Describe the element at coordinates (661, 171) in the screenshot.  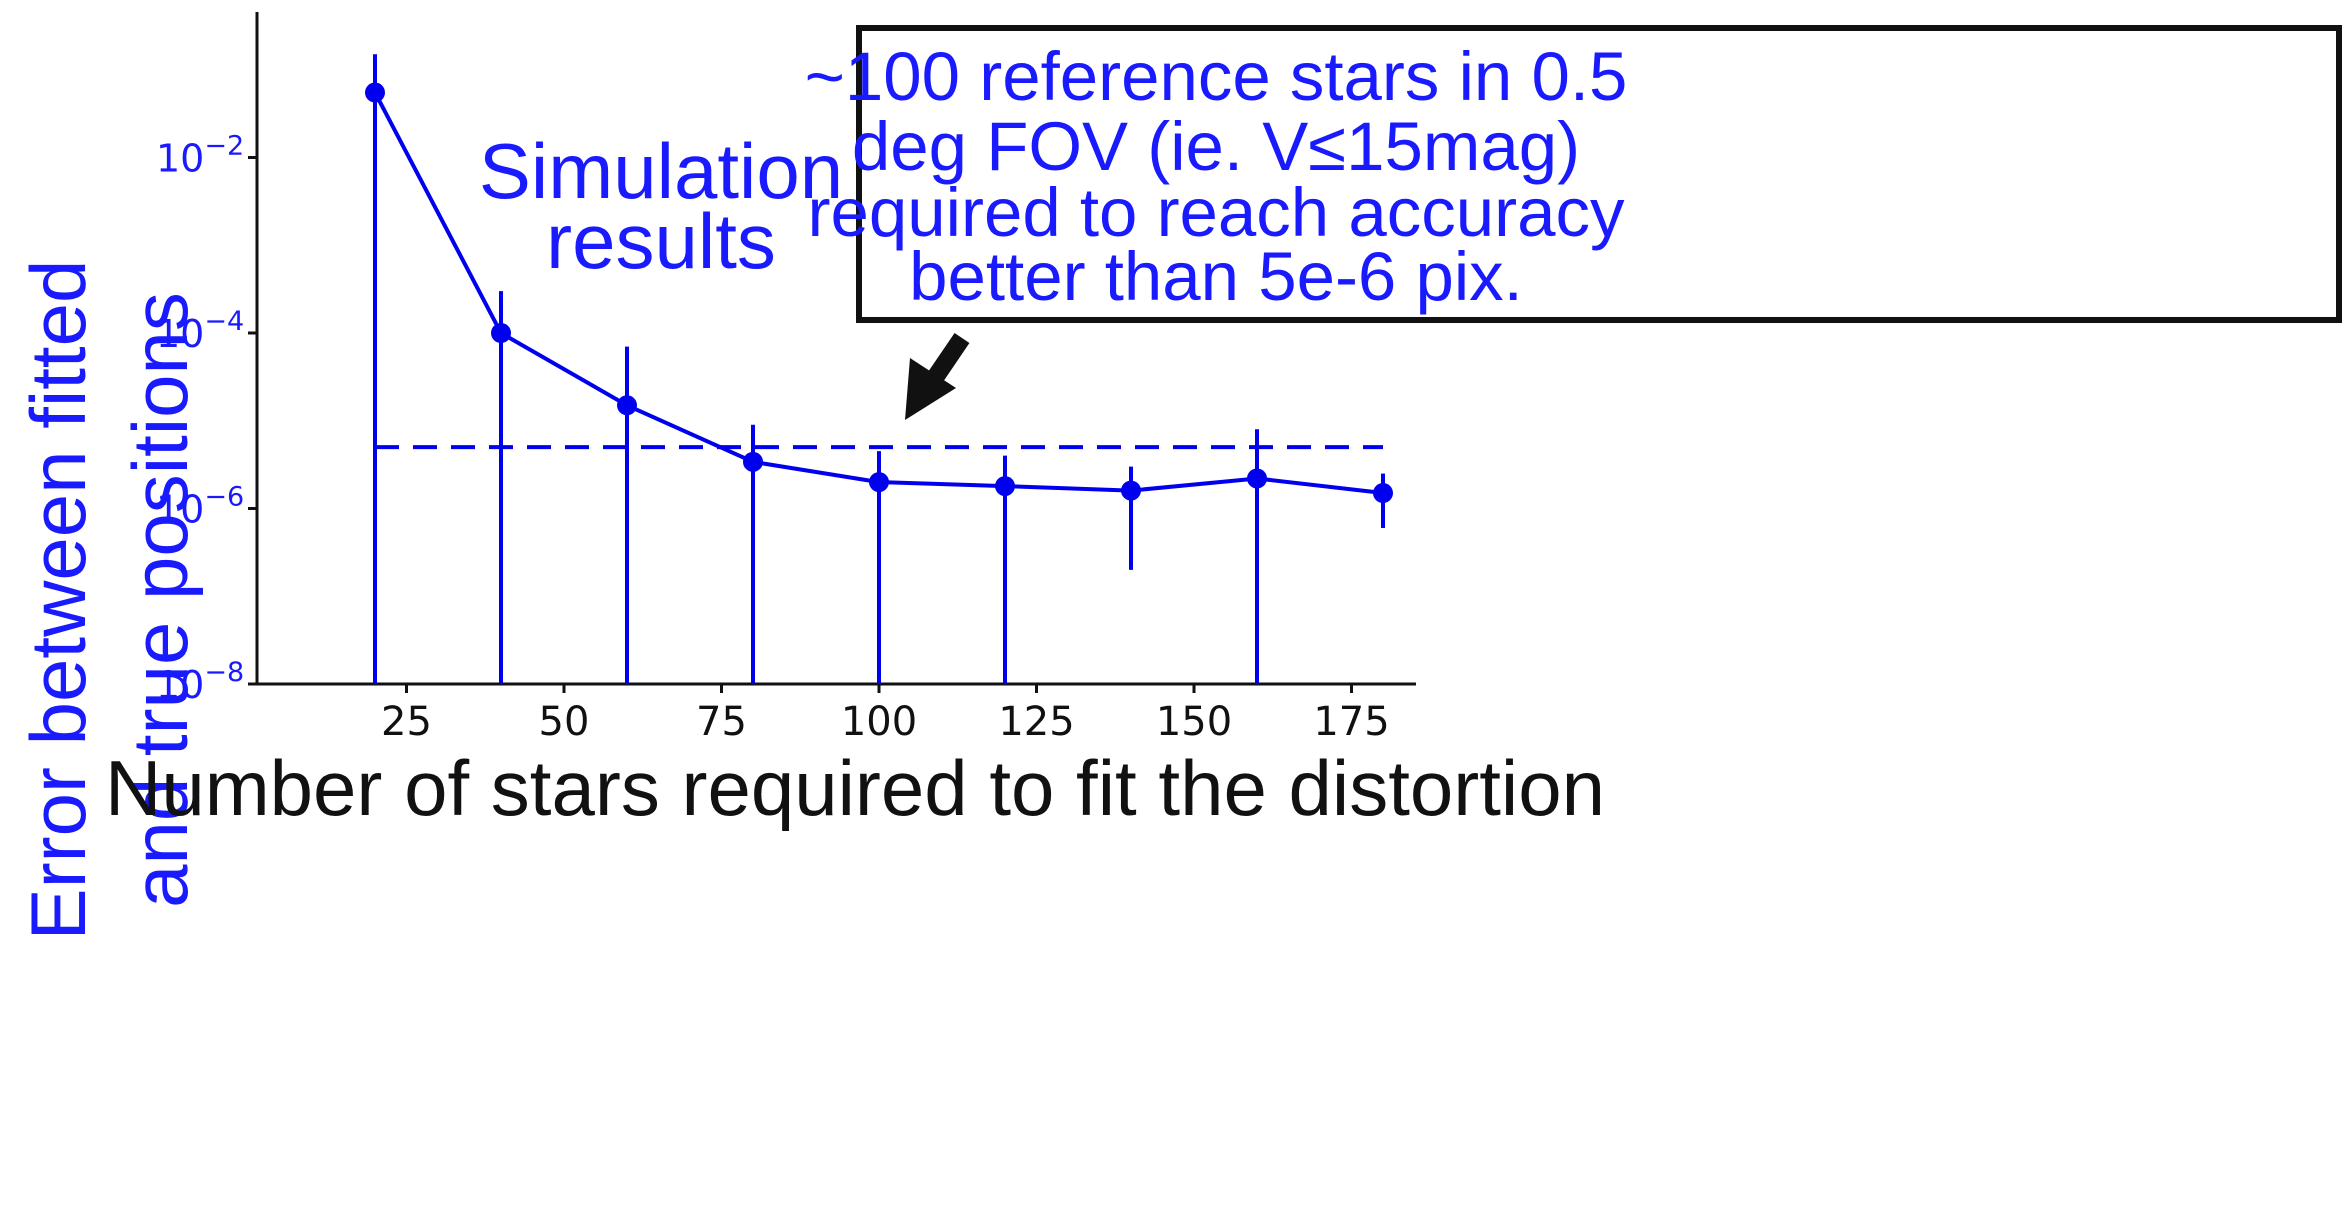
I see `simulation-label-line-1: Simulation` at that location.